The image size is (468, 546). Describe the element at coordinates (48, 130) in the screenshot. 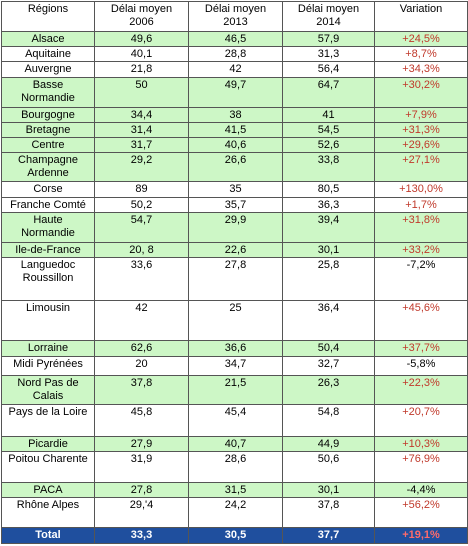

I see `region-cell: Bretagne` at that location.